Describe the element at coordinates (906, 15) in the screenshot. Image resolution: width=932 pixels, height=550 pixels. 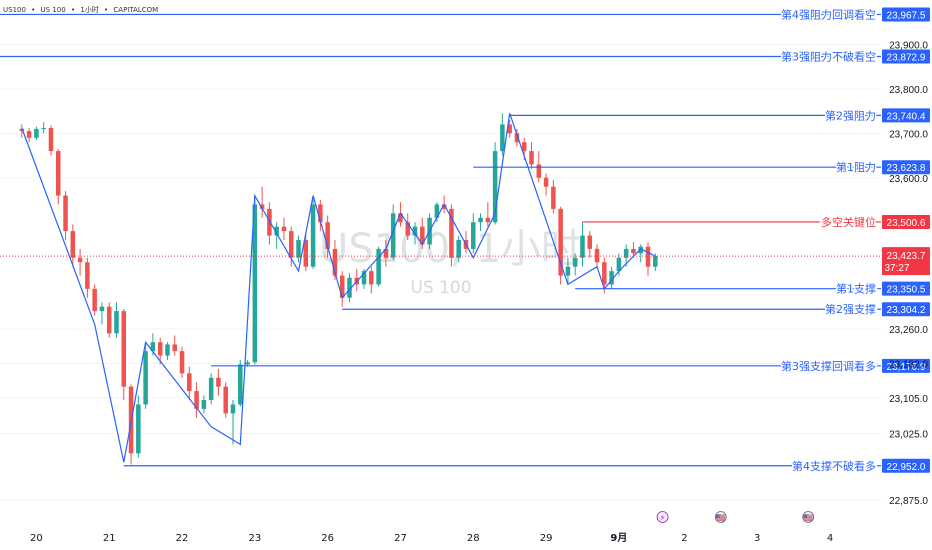
I see `level-price-tag-text: 23,967.5` at that location.